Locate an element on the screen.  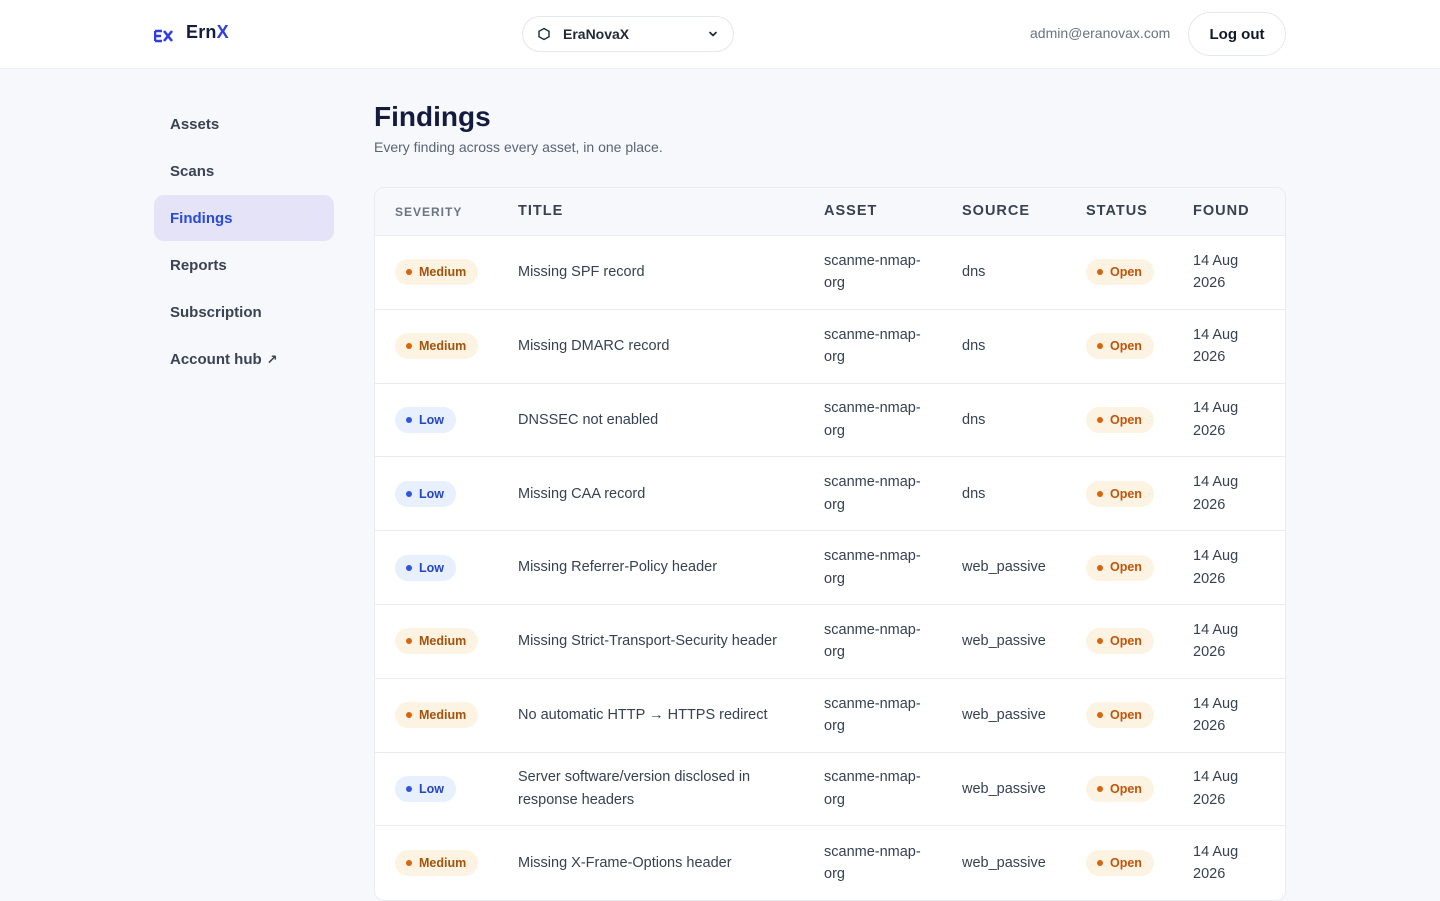
sidebar-item-account-hub: Account hub ↗ is located at coordinates (244, 360).